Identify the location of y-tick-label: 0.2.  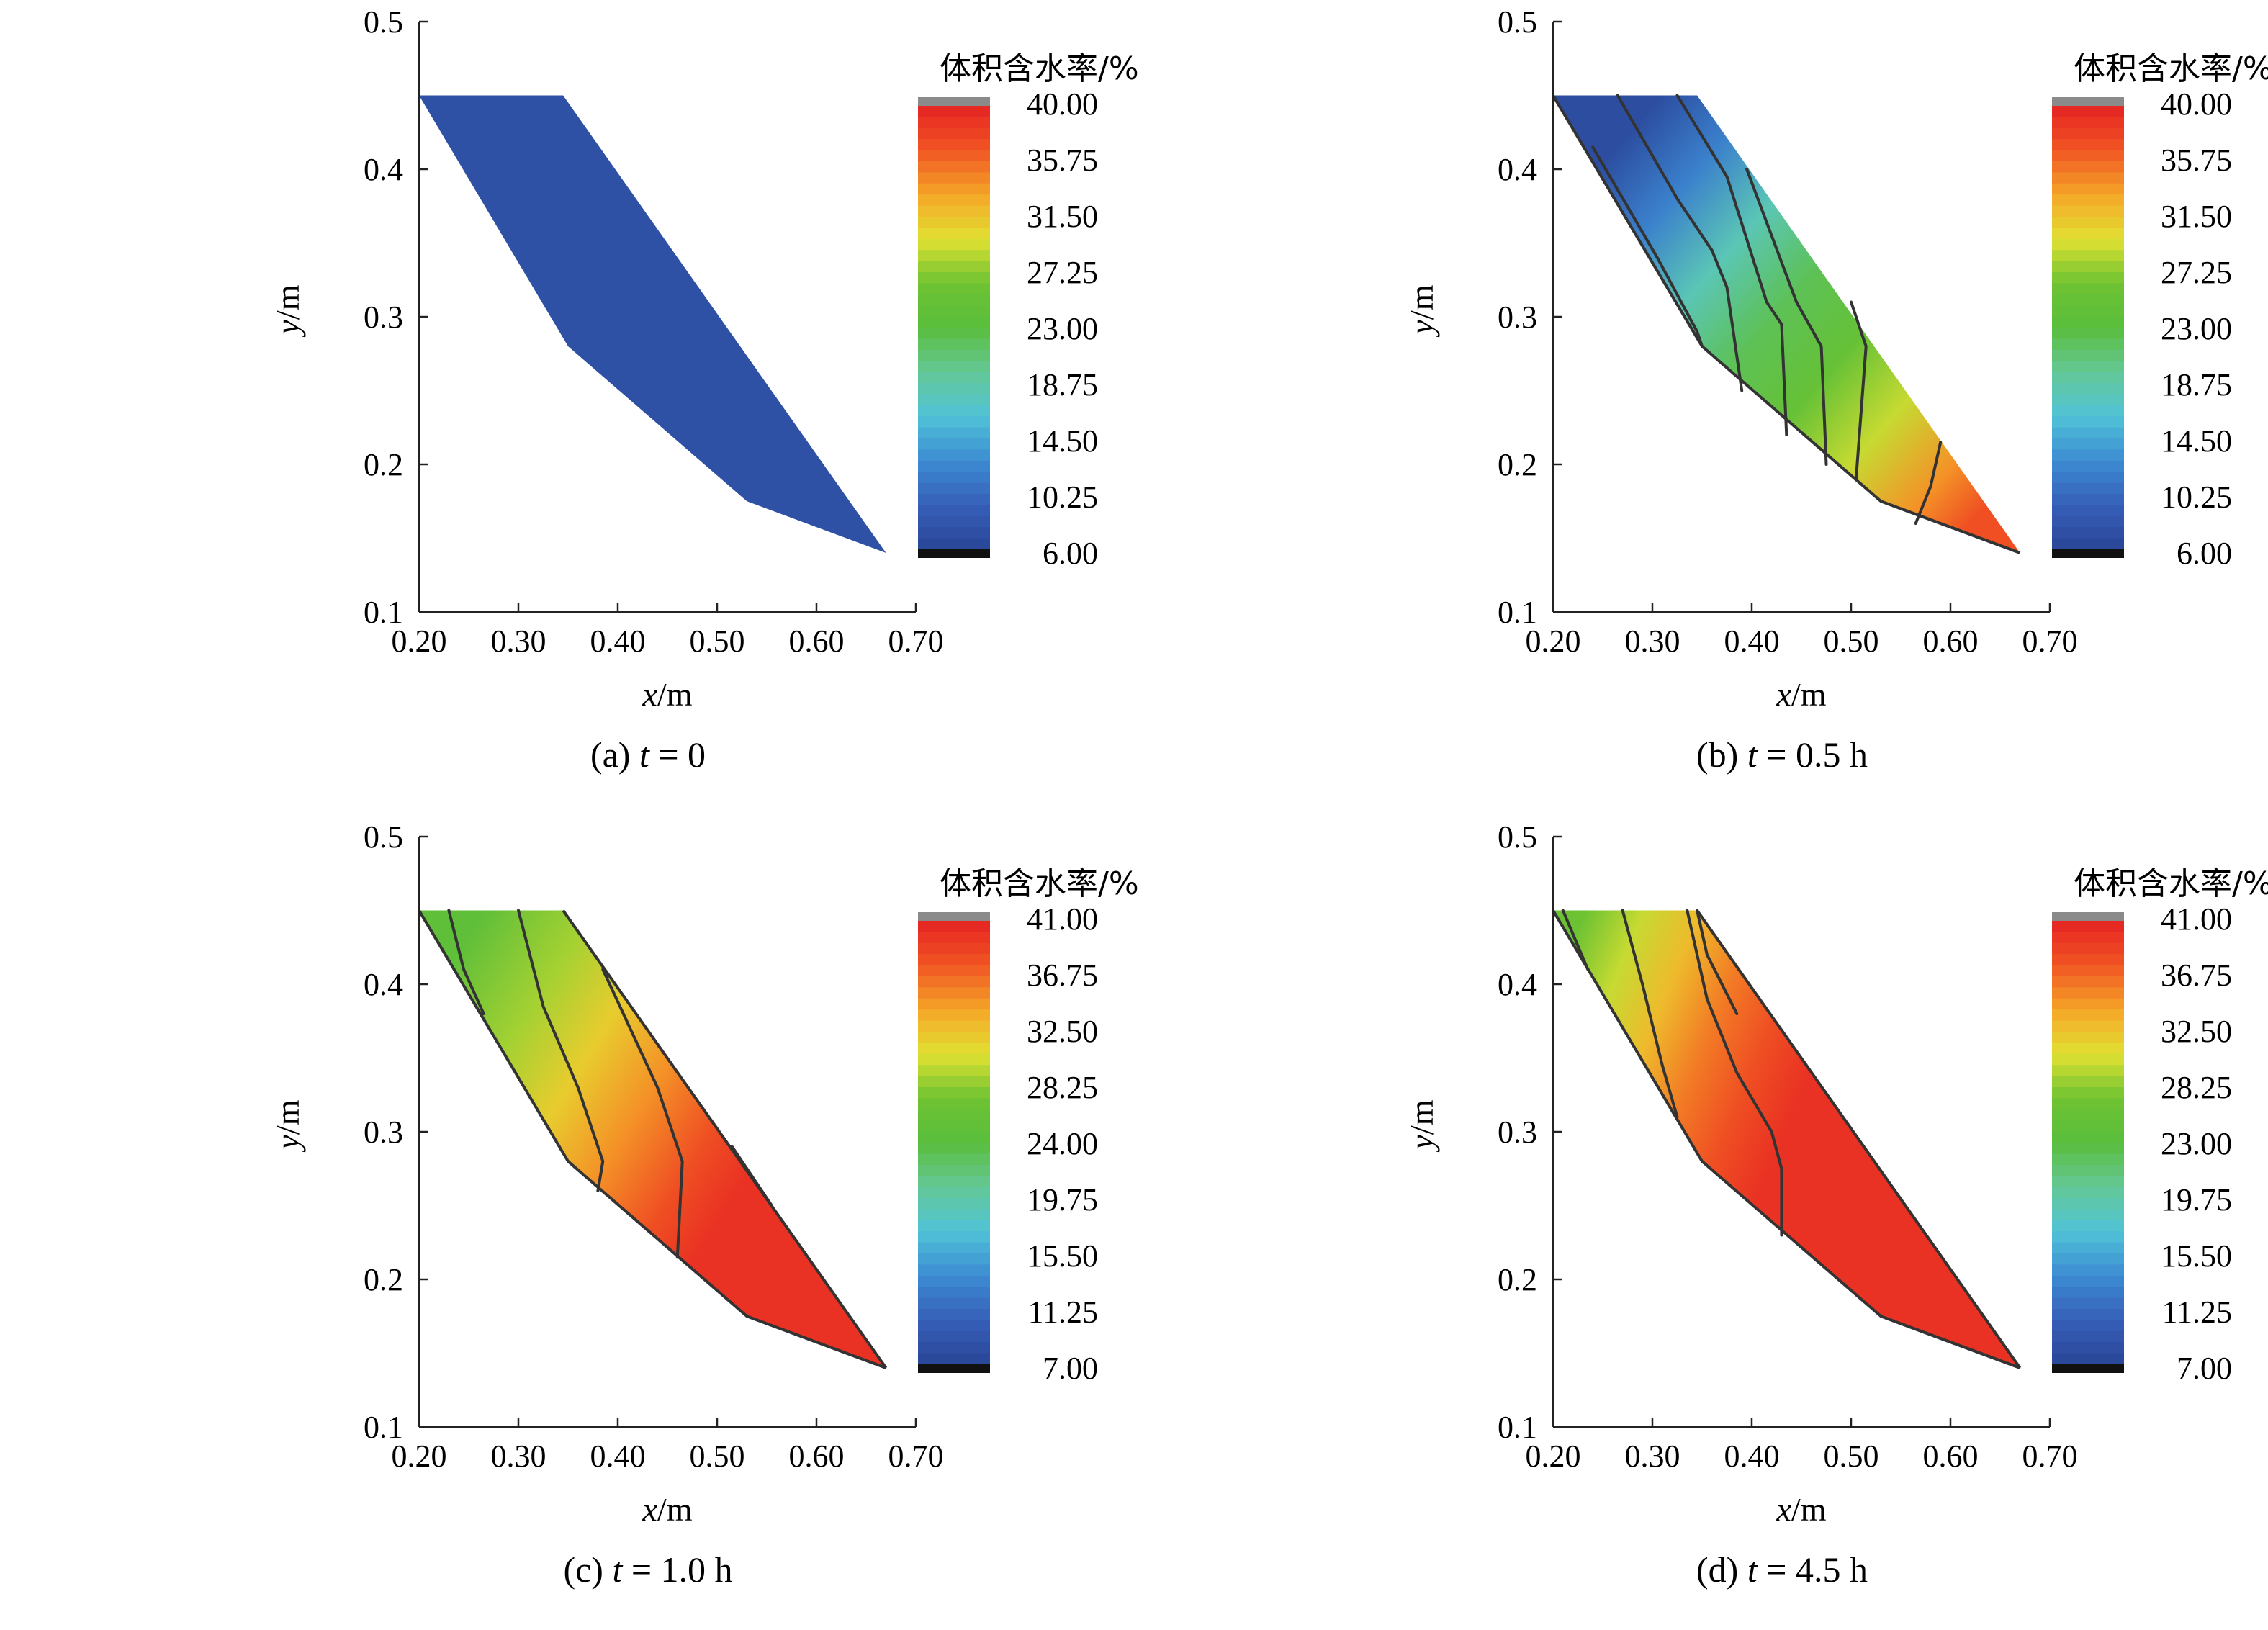
(1517, 464).